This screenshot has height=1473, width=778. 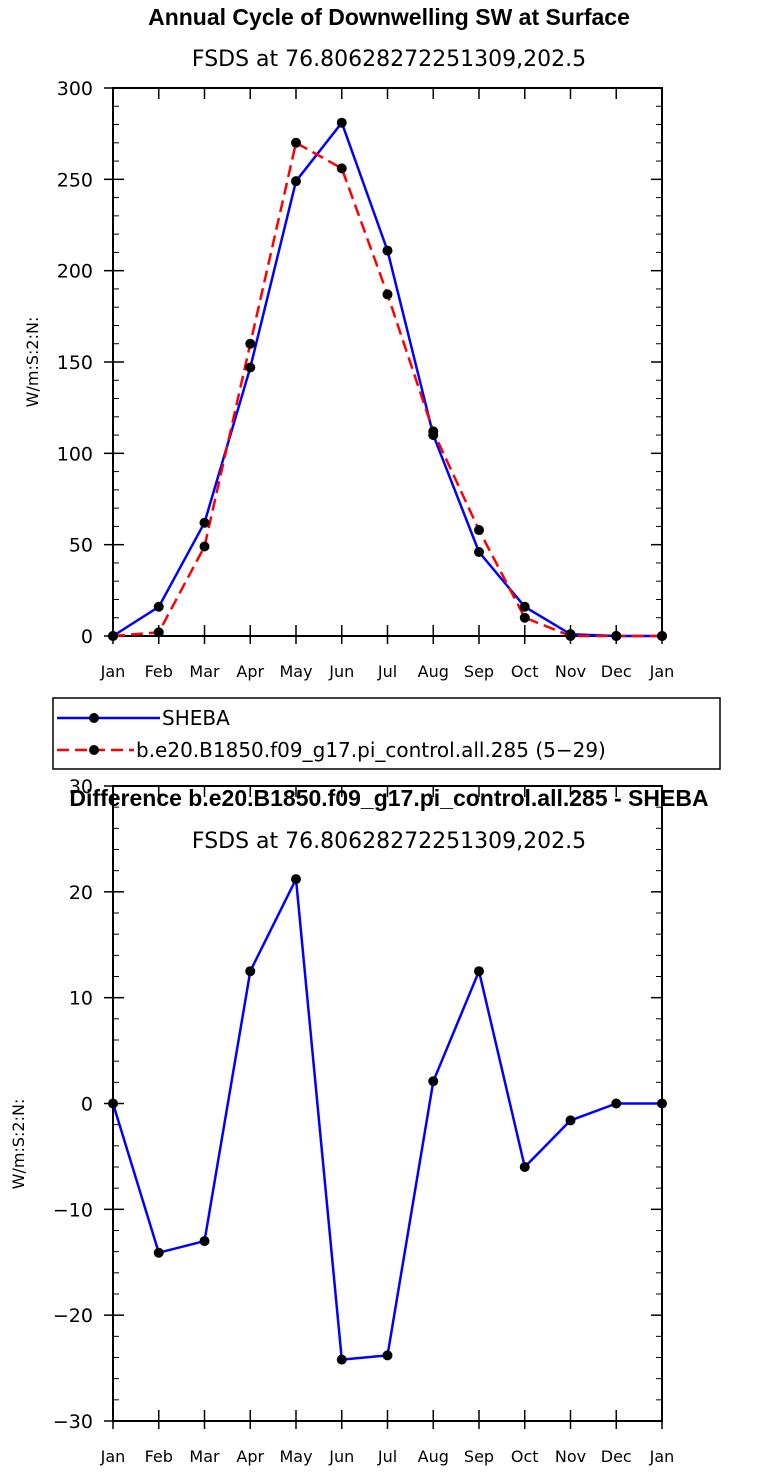 What do you see at coordinates (94, 718) in the screenshot?
I see `legend-marker-sheba` at bounding box center [94, 718].